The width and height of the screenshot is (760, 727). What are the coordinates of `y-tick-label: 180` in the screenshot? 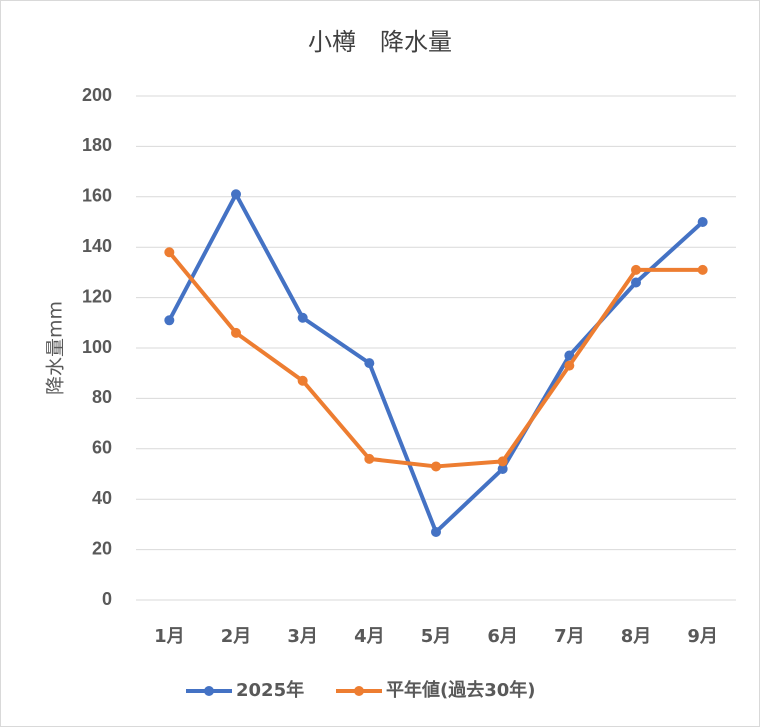 It's located at (97, 145).